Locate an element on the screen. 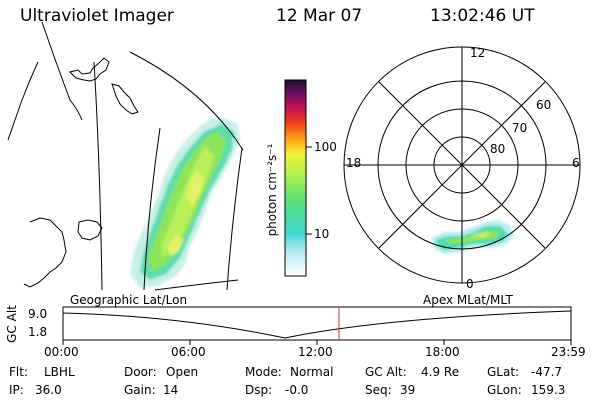  timeline-axis-label: GC Alt is located at coordinates (12, 324).